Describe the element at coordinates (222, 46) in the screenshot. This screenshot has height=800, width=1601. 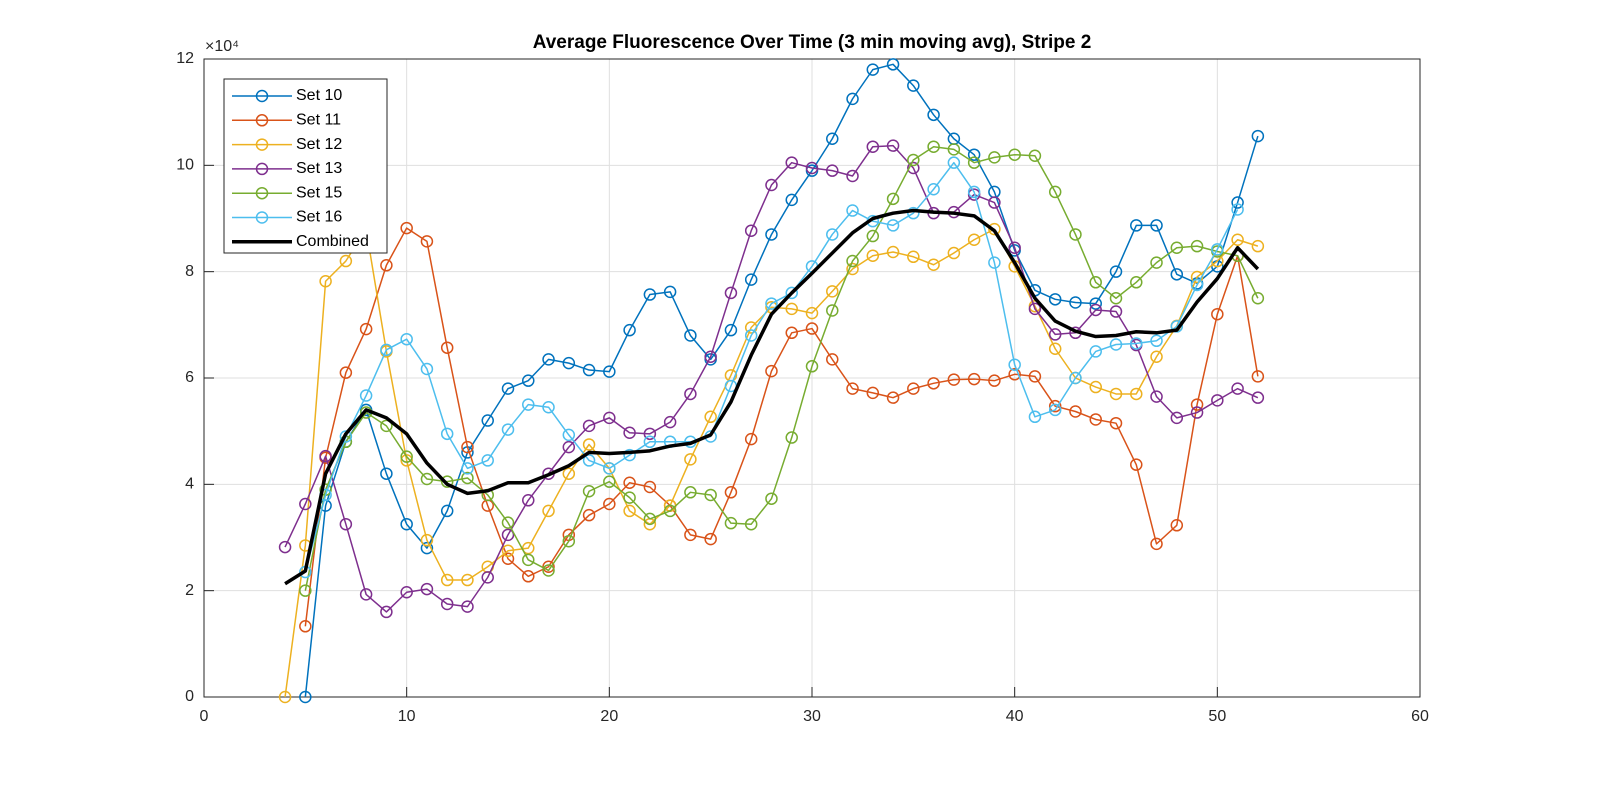
I see `y-multiplier: ×10⁴` at that location.